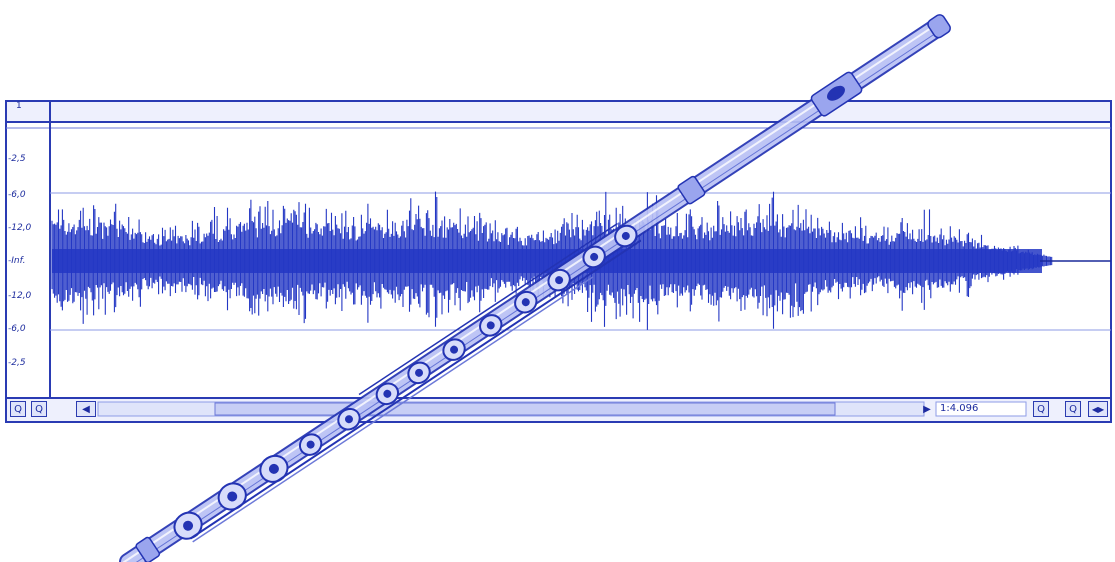  I want to click on scroll-horizontal-icon: ◀▶, so click(1098, 409).